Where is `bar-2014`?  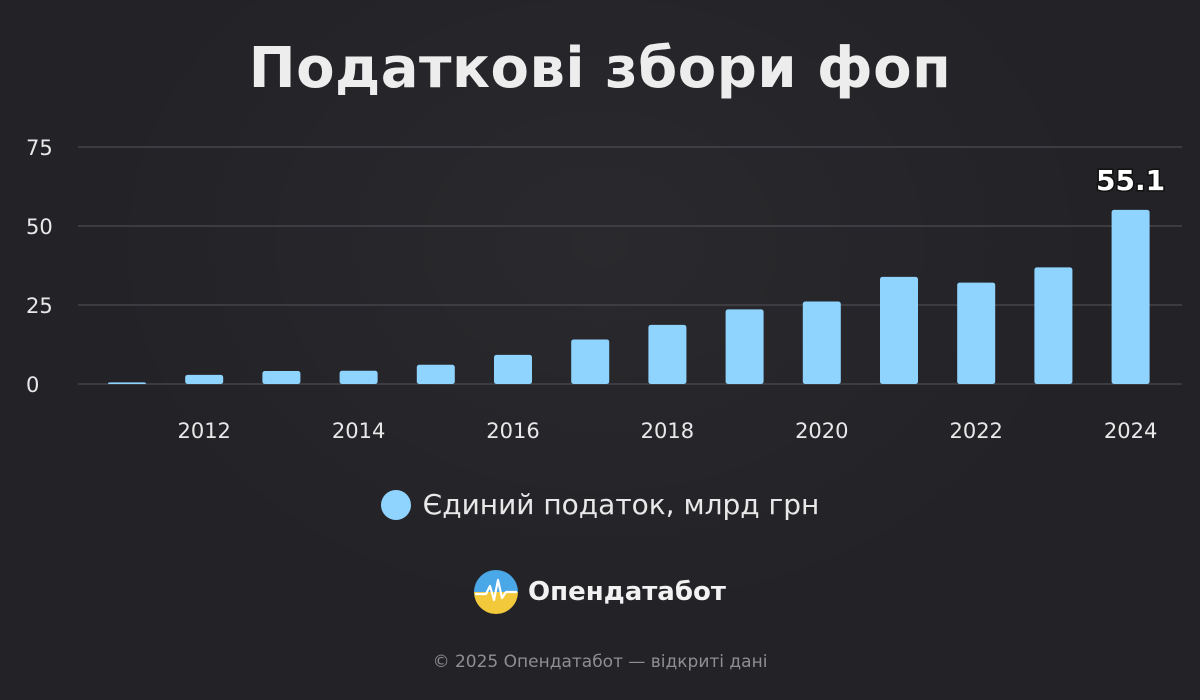 bar-2014 is located at coordinates (358, 377).